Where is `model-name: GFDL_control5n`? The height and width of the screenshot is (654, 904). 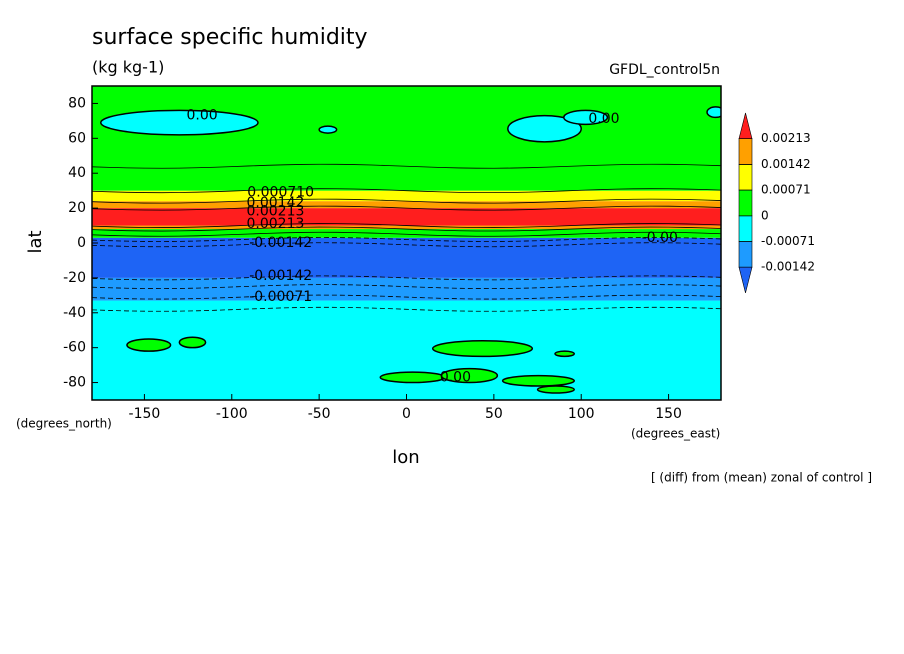 model-name: GFDL_control5n is located at coordinates (664, 70).